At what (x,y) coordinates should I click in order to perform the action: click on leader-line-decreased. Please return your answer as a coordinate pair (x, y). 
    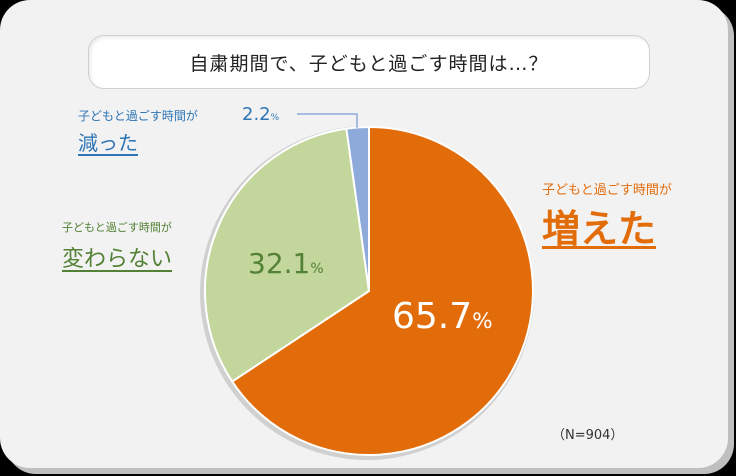
    Looking at the image, I should click on (327, 120).